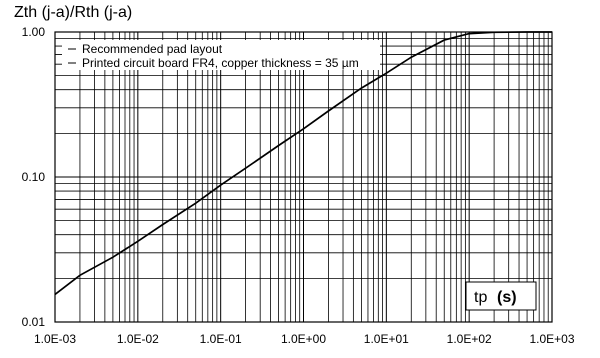 The width and height of the screenshot is (600, 358). What do you see at coordinates (34, 322) in the screenshot?
I see `y-tick-label: 0.01` at bounding box center [34, 322].